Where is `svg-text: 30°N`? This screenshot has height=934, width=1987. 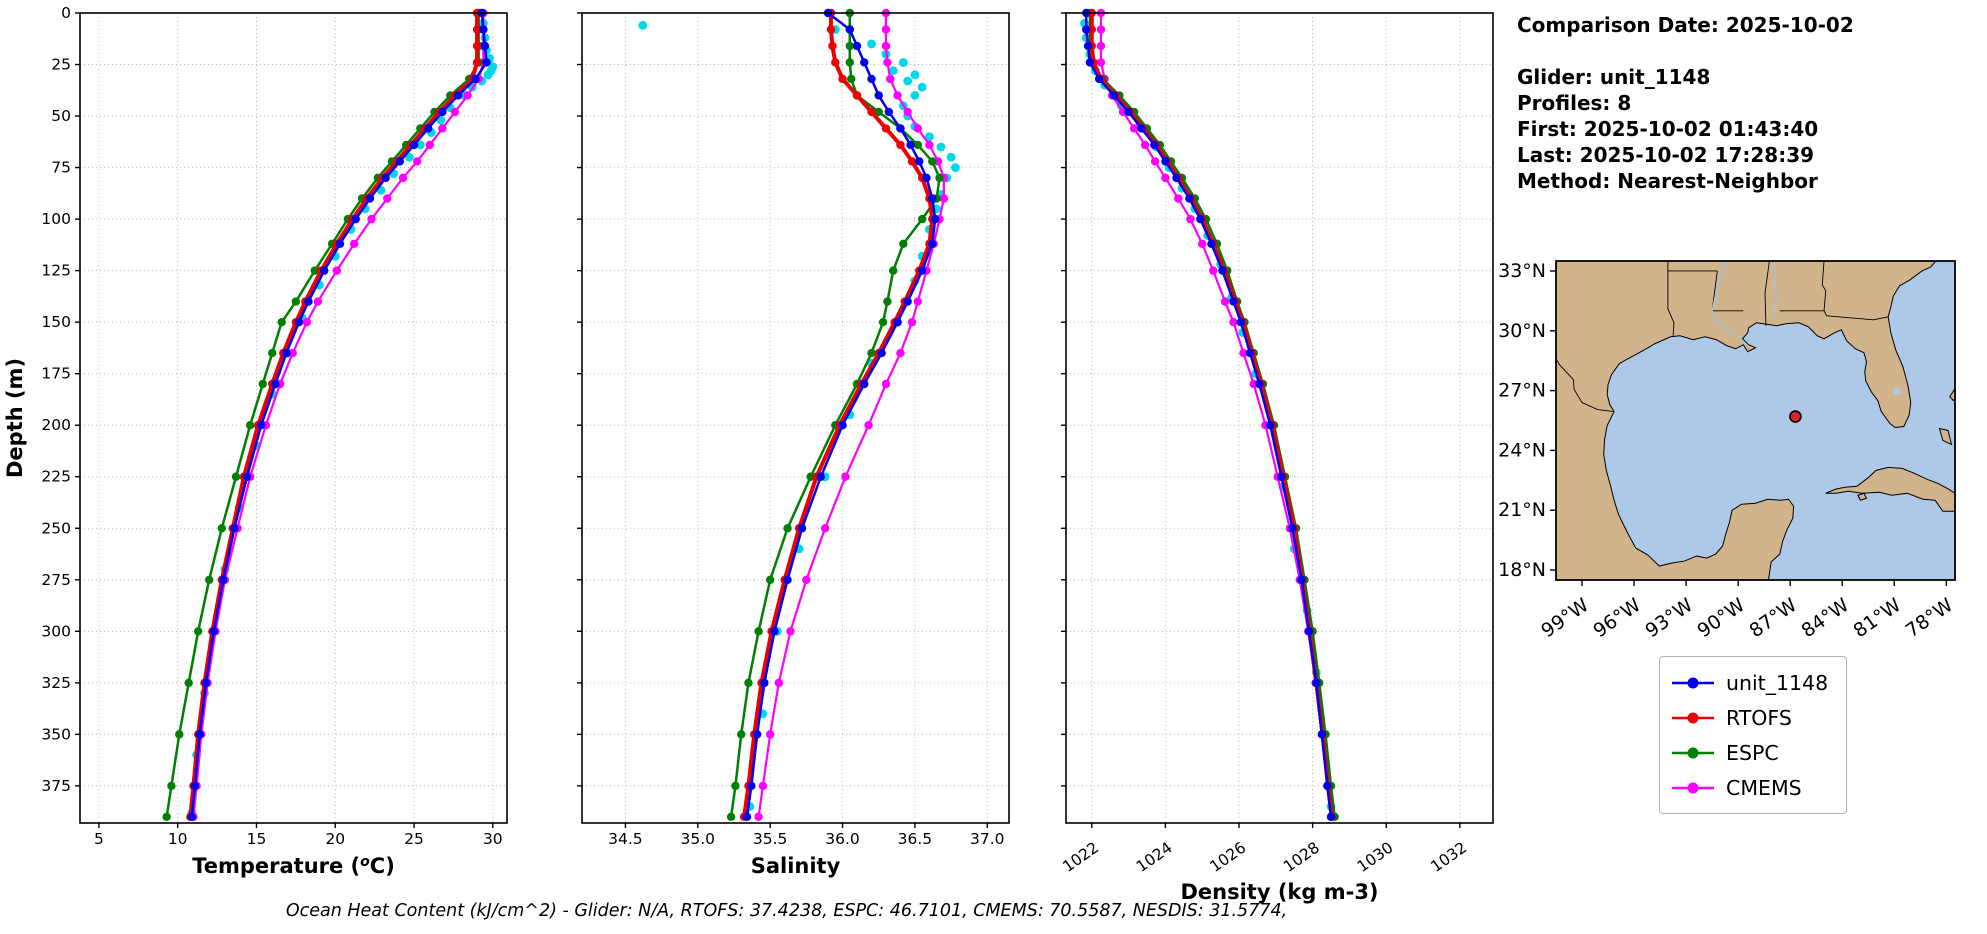
svg-text: 30°N is located at coordinates (1522, 331).